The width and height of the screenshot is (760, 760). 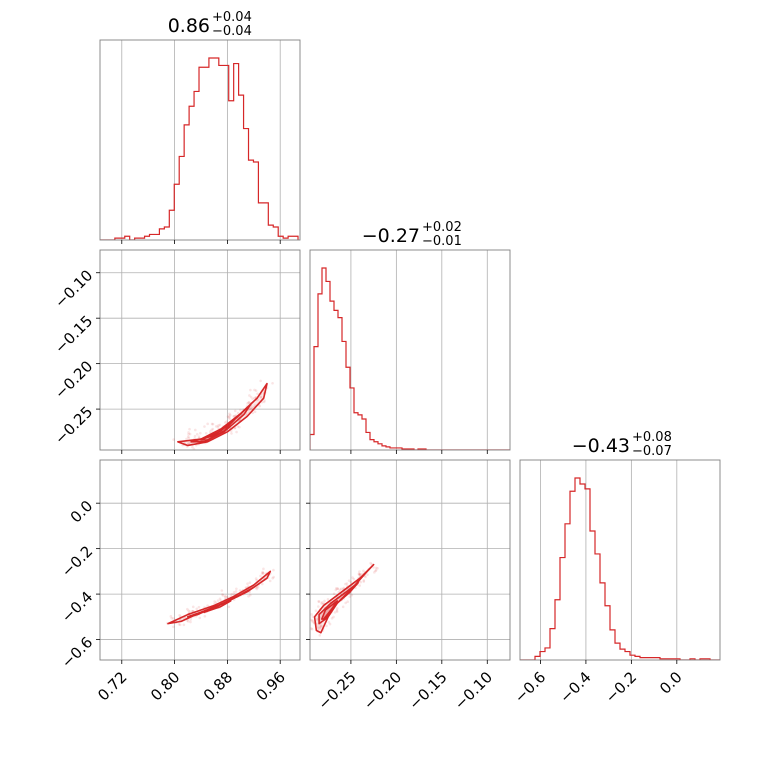 What do you see at coordinates (218, 686) in the screenshot?
I see `x-tick-label: 0.88` at bounding box center [218, 686].